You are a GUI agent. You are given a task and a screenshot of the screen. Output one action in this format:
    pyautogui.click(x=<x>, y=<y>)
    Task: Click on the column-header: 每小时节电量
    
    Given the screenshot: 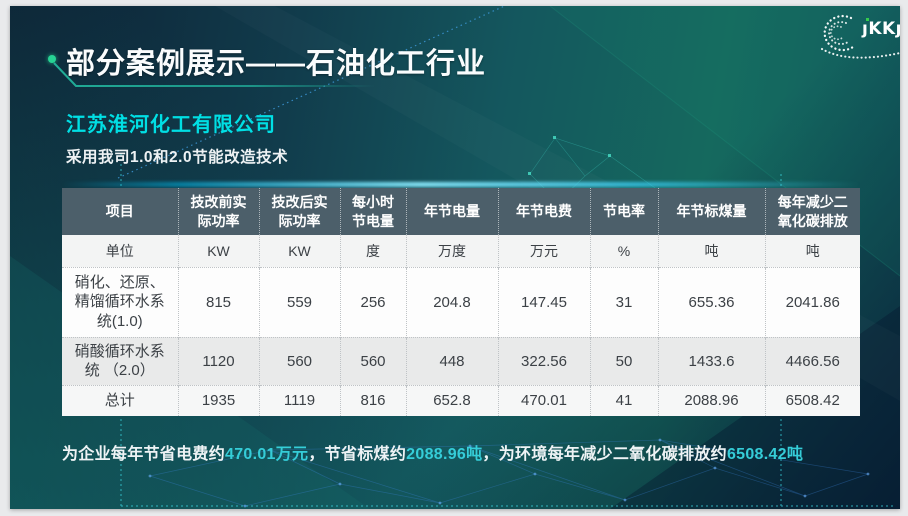 What is the action you would take?
    pyautogui.click(x=373, y=211)
    